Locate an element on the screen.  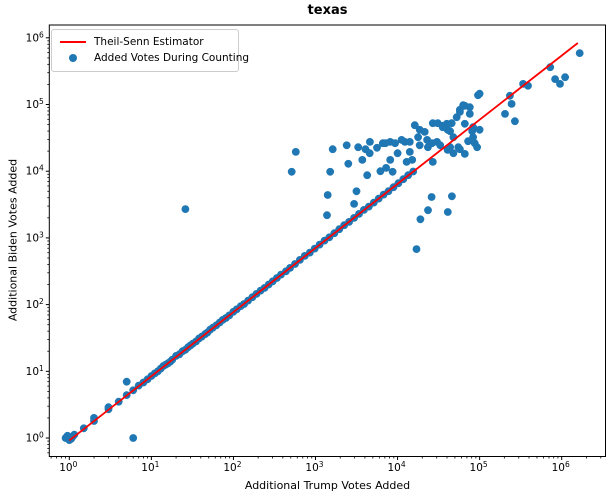
legend-label: Theil-Senn Estimator is located at coordinates (149, 42).